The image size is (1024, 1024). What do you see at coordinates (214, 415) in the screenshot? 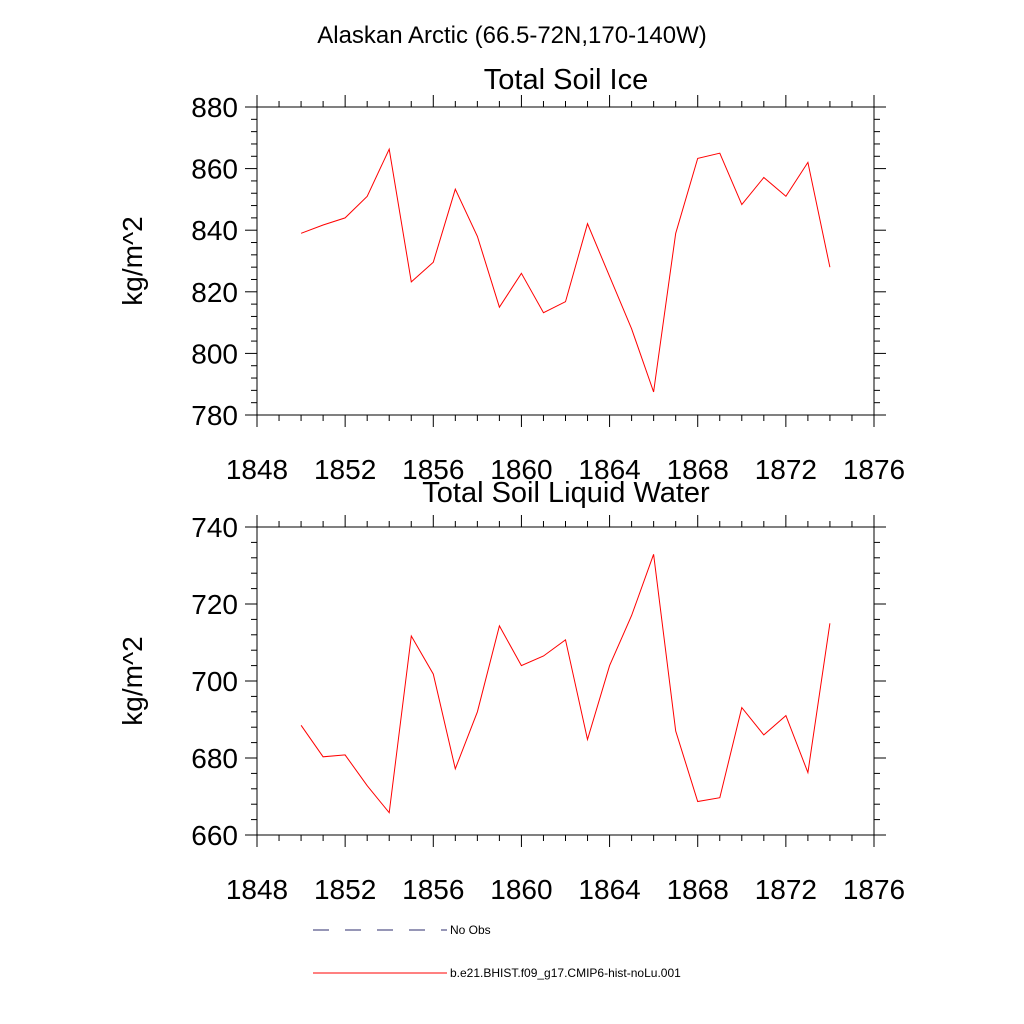
I see `y-tick-label: 780` at bounding box center [214, 415].